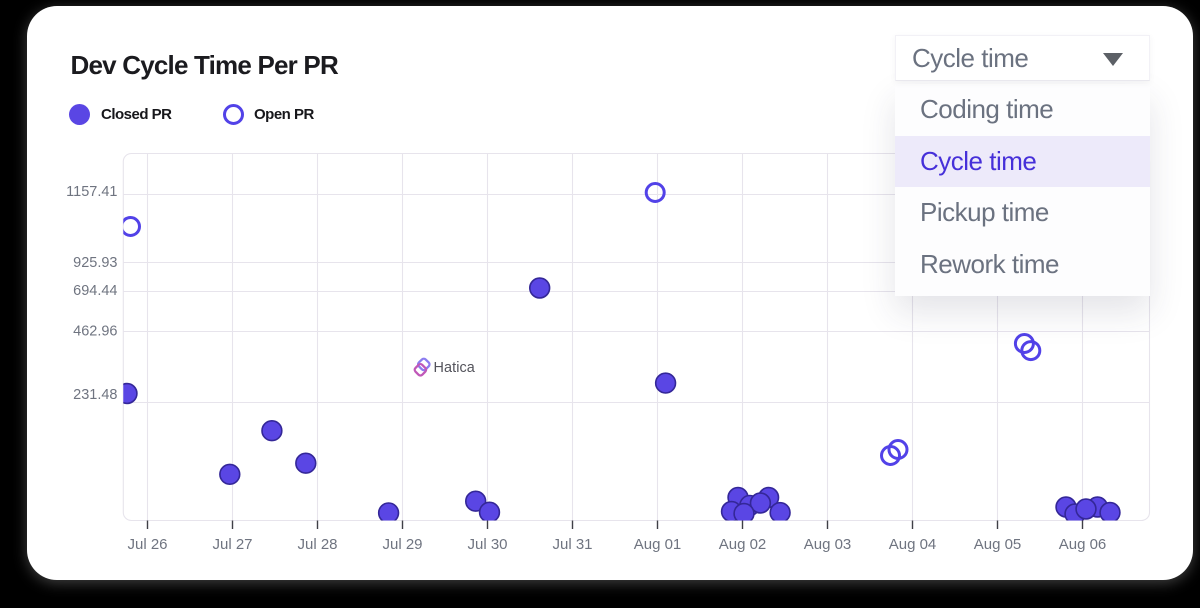  I want to click on svg-text: Aug 02, so click(743, 544).